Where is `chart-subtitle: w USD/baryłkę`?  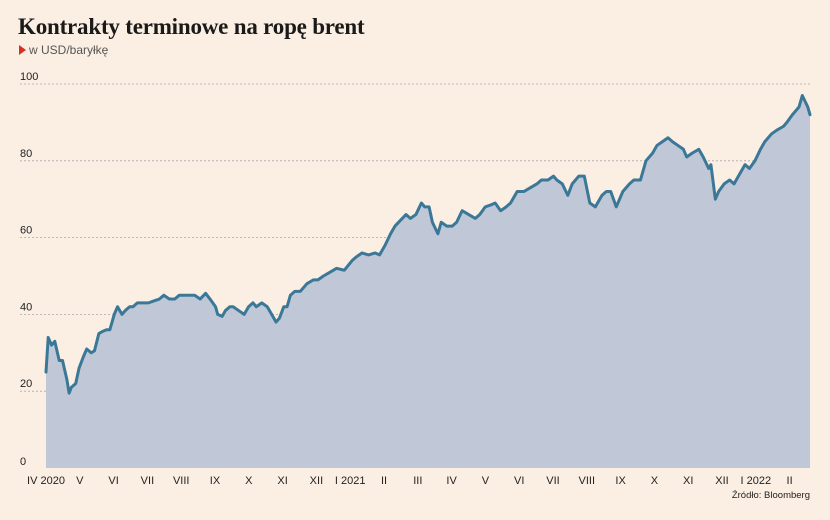 chart-subtitle: w USD/baryłkę is located at coordinates (63, 50).